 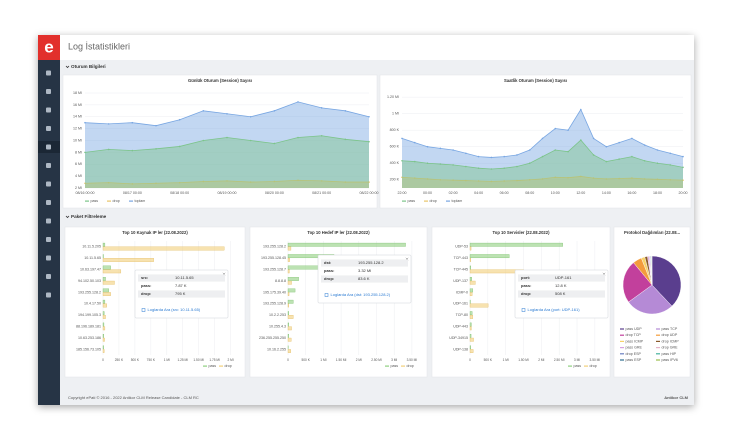 What do you see at coordinates (78, 176) in the screenshot?
I see `y-tick-label: 4 MI` at bounding box center [78, 176].